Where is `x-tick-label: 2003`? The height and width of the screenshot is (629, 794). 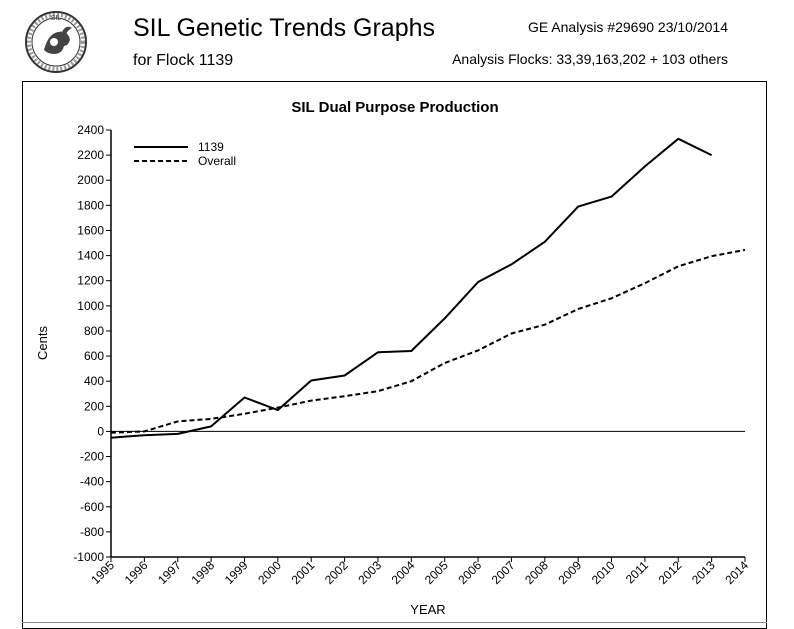
x-tick-label: 2003 is located at coordinates (369, 572).